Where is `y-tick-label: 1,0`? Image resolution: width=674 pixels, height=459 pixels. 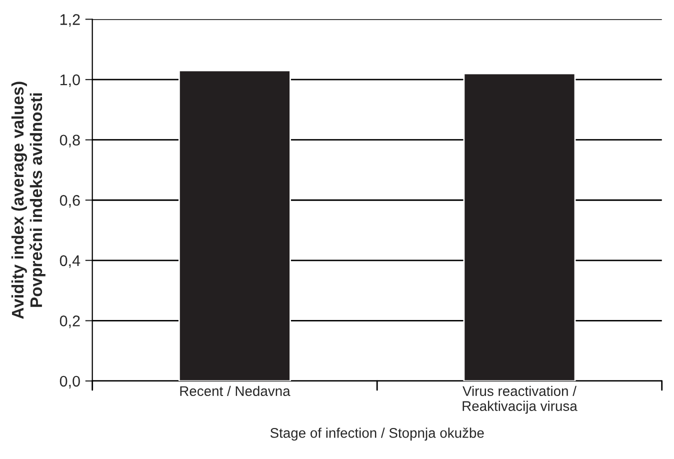
y-tick-label: 1,0 is located at coordinates (70, 81).